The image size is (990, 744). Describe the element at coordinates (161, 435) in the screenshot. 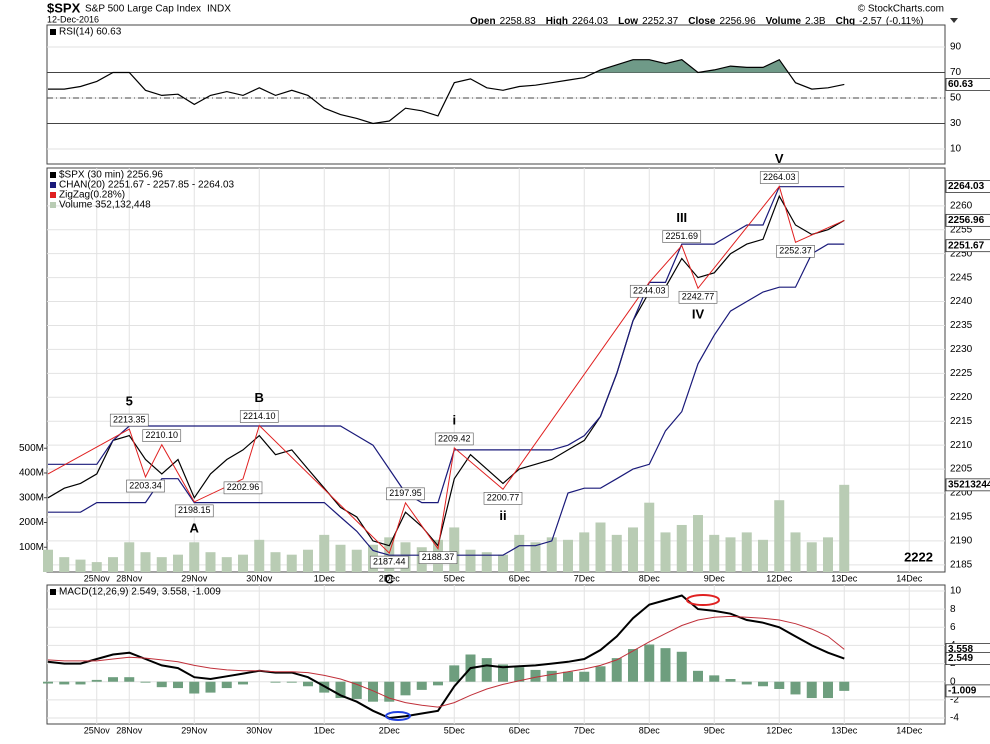

I see `pivot-label: 2210.10` at that location.